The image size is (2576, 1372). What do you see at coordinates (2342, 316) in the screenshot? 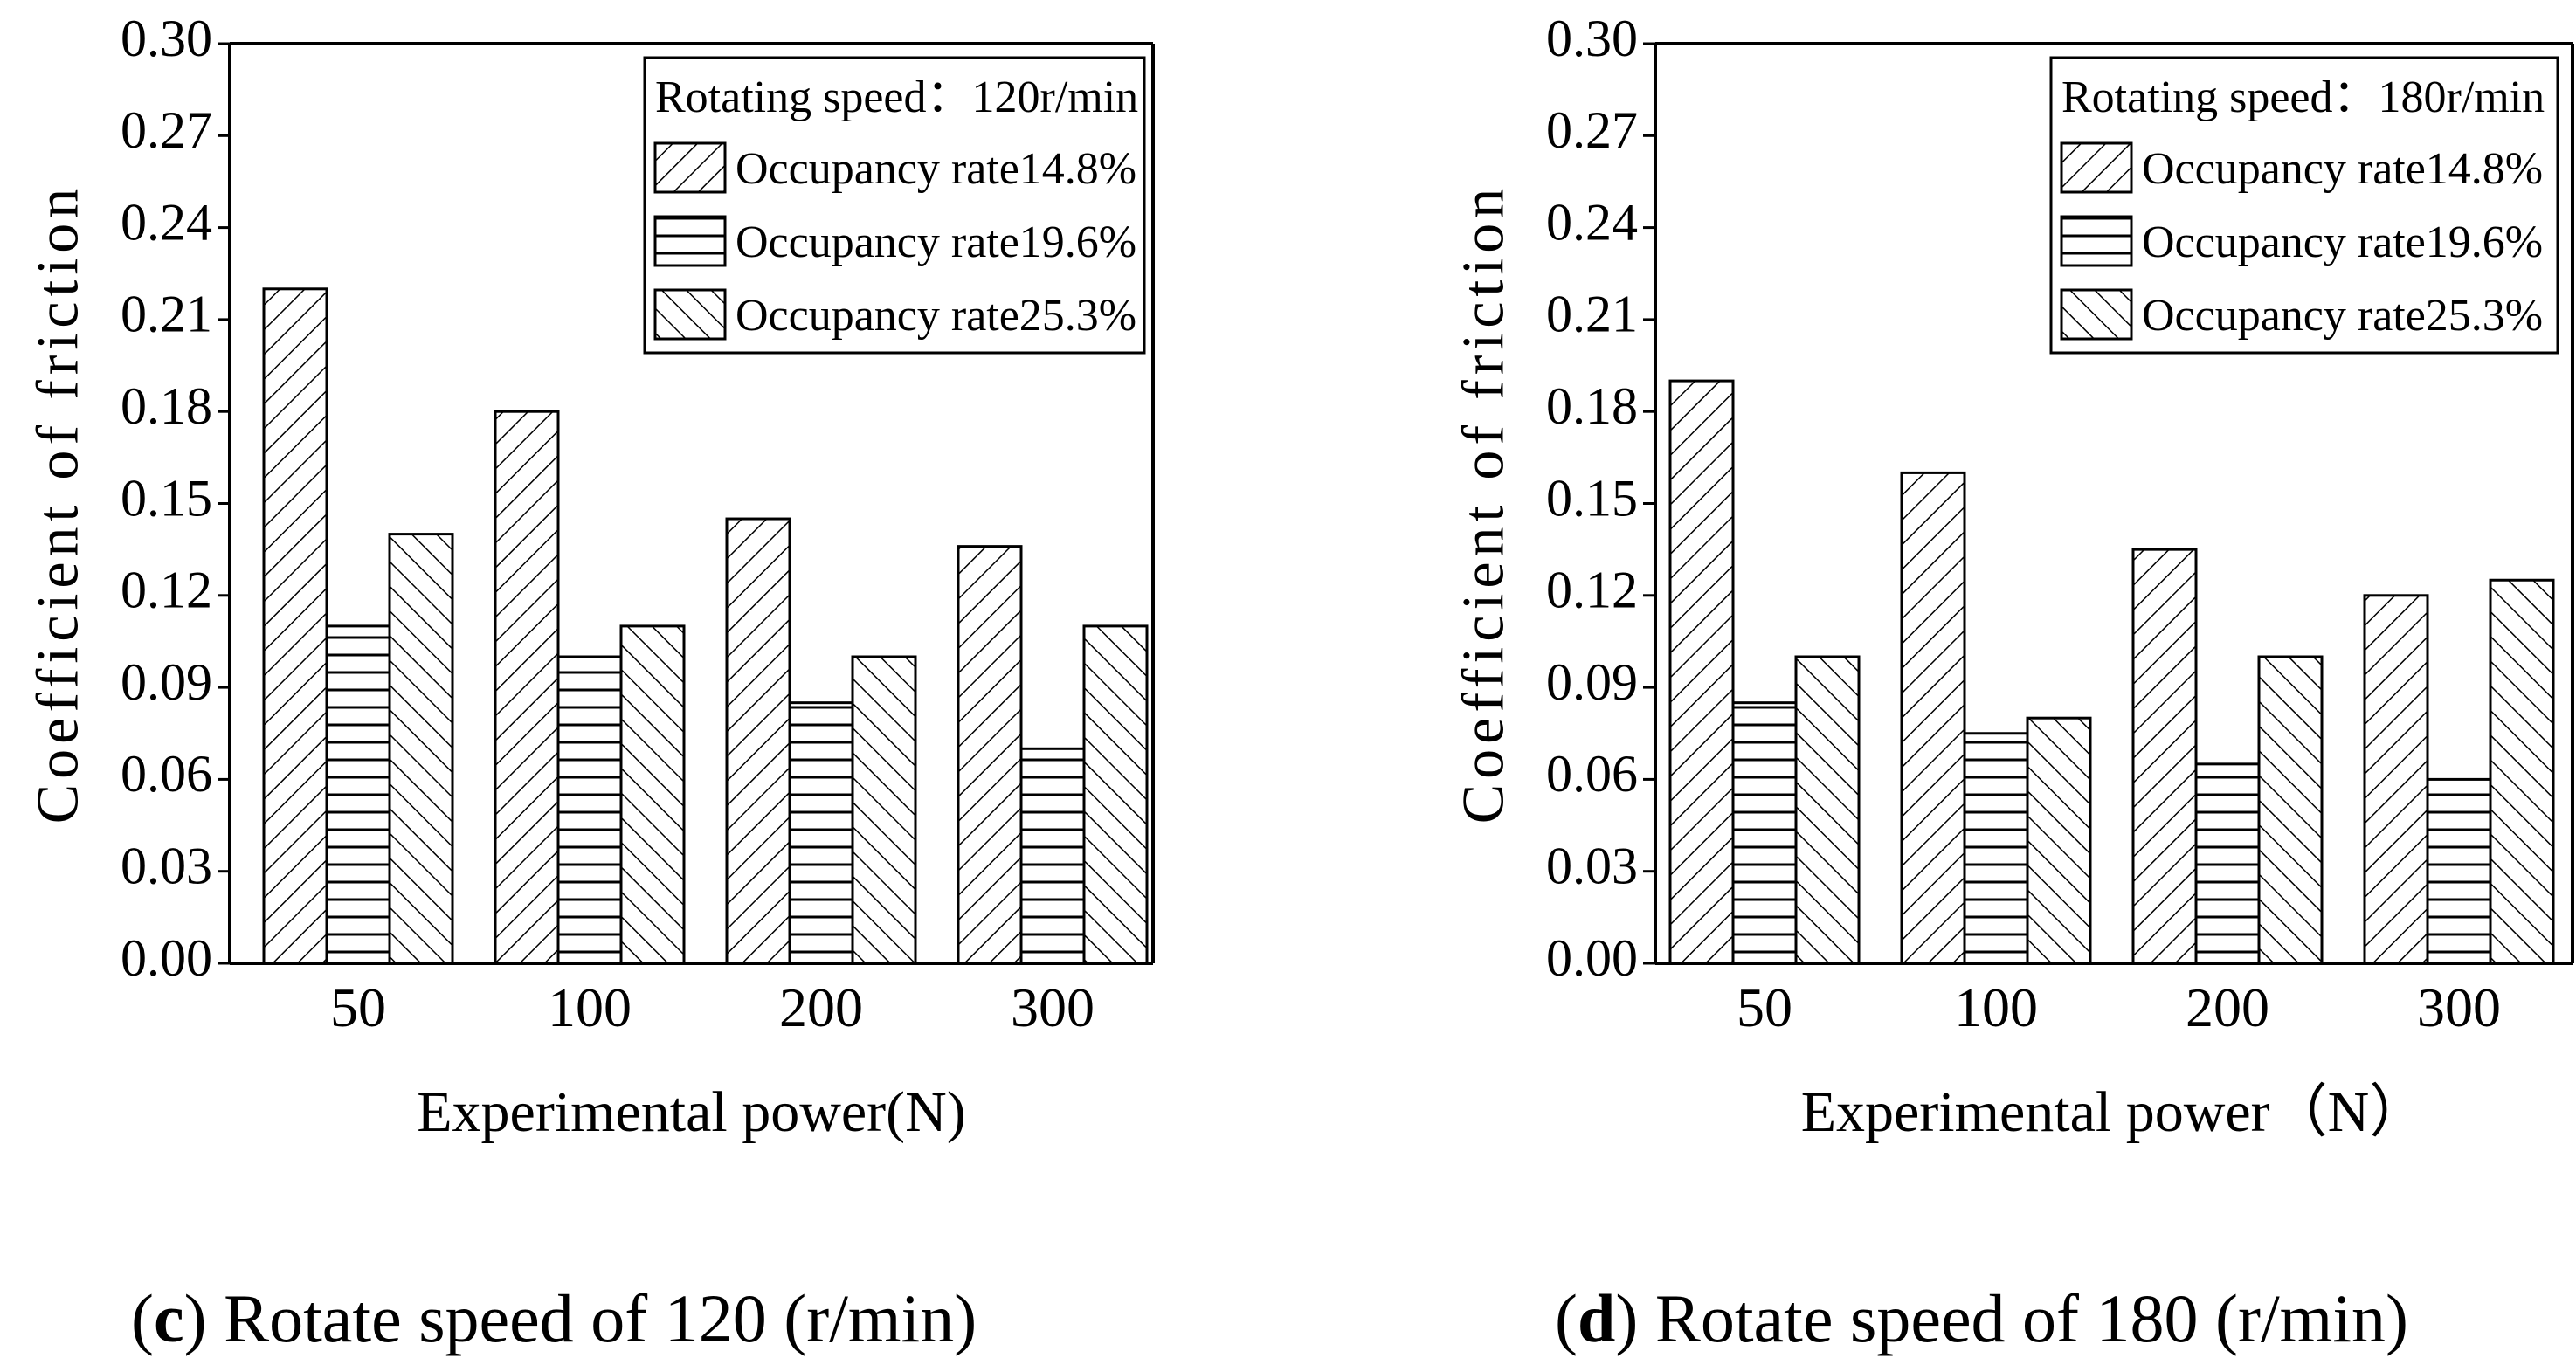
I see `legend-label-d-2: Occupancy rate25.3%` at bounding box center [2342, 316].